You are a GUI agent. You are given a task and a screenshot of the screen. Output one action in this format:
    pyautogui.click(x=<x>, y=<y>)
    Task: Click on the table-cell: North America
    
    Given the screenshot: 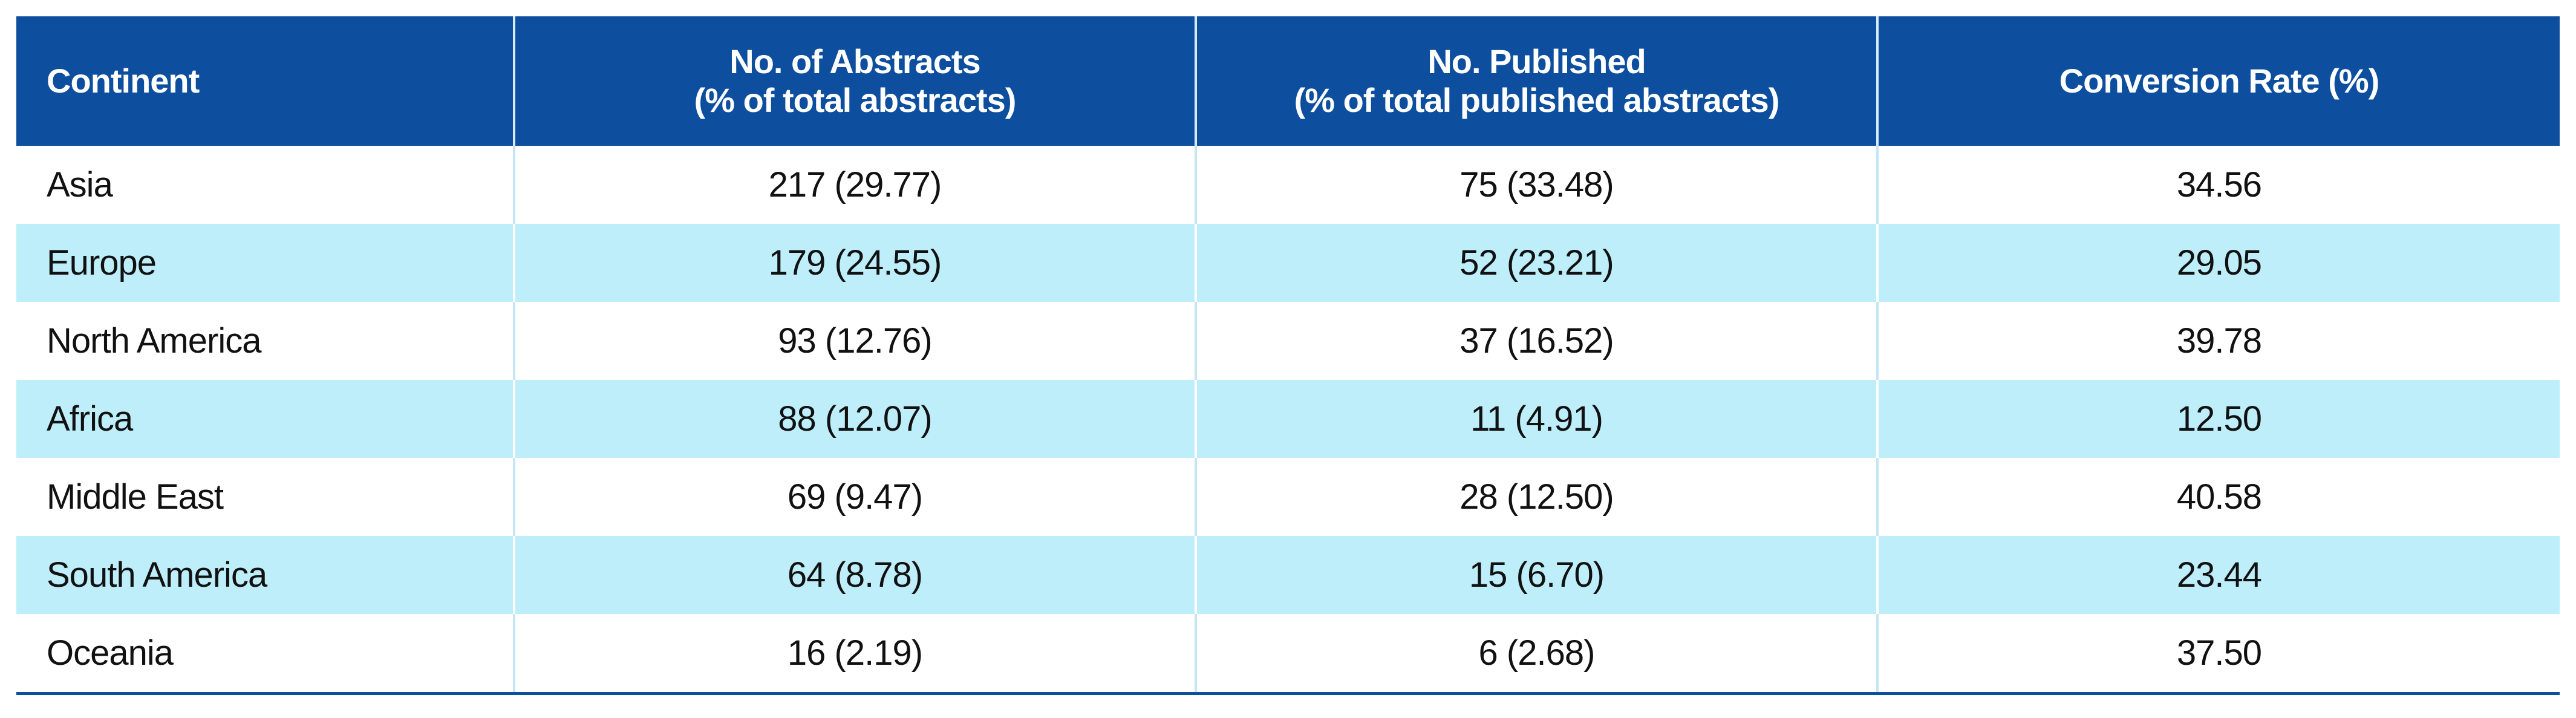 What is the action you would take?
    pyautogui.click(x=154, y=341)
    